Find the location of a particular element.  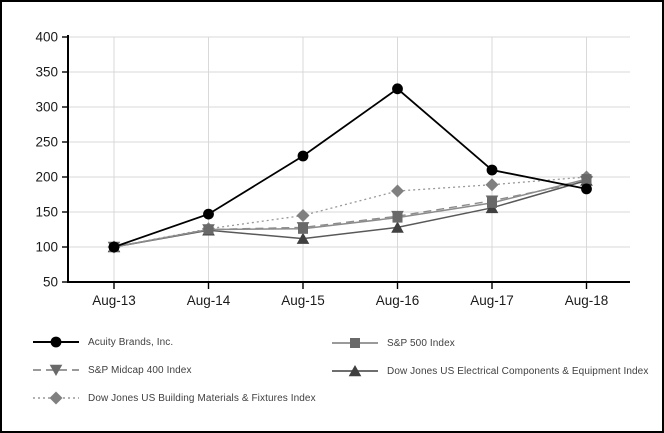

svg-text: 300 is located at coordinates (46, 107).